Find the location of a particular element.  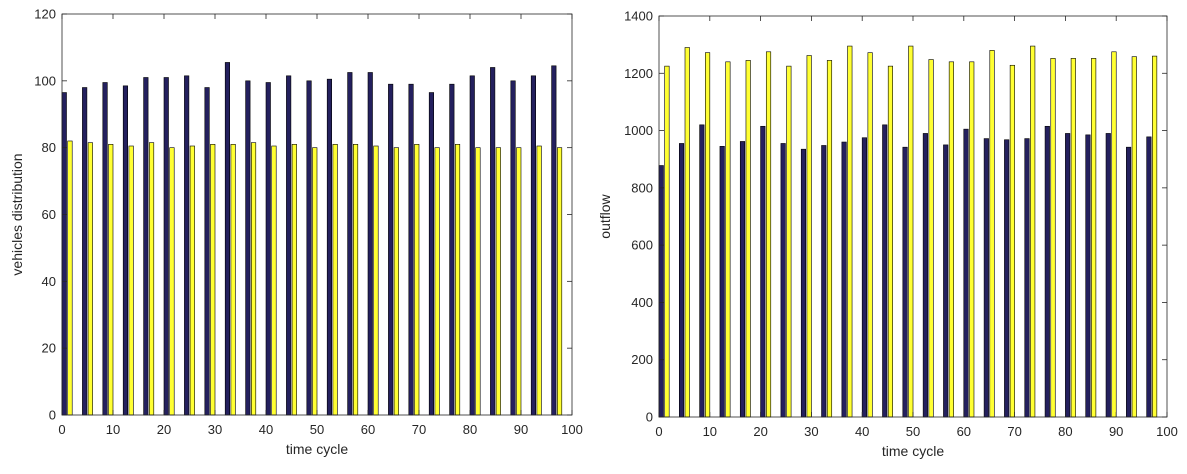

y-tick-label: 1000 is located at coordinates (638, 130).